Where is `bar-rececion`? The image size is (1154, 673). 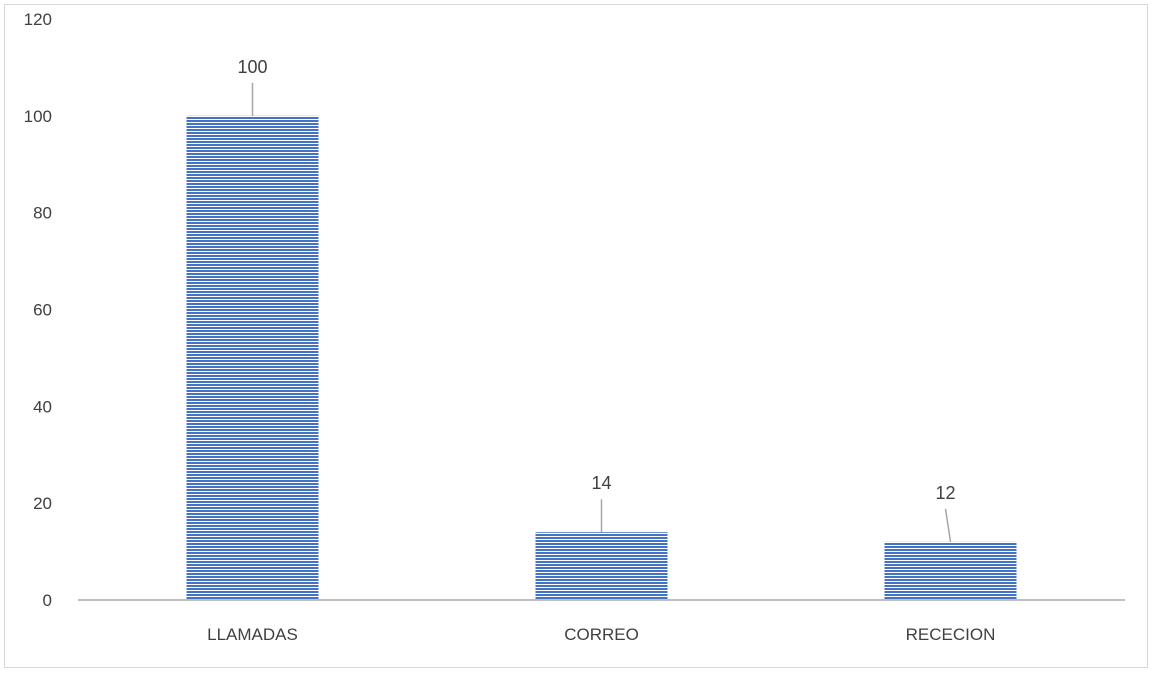
bar-rececion is located at coordinates (950, 570).